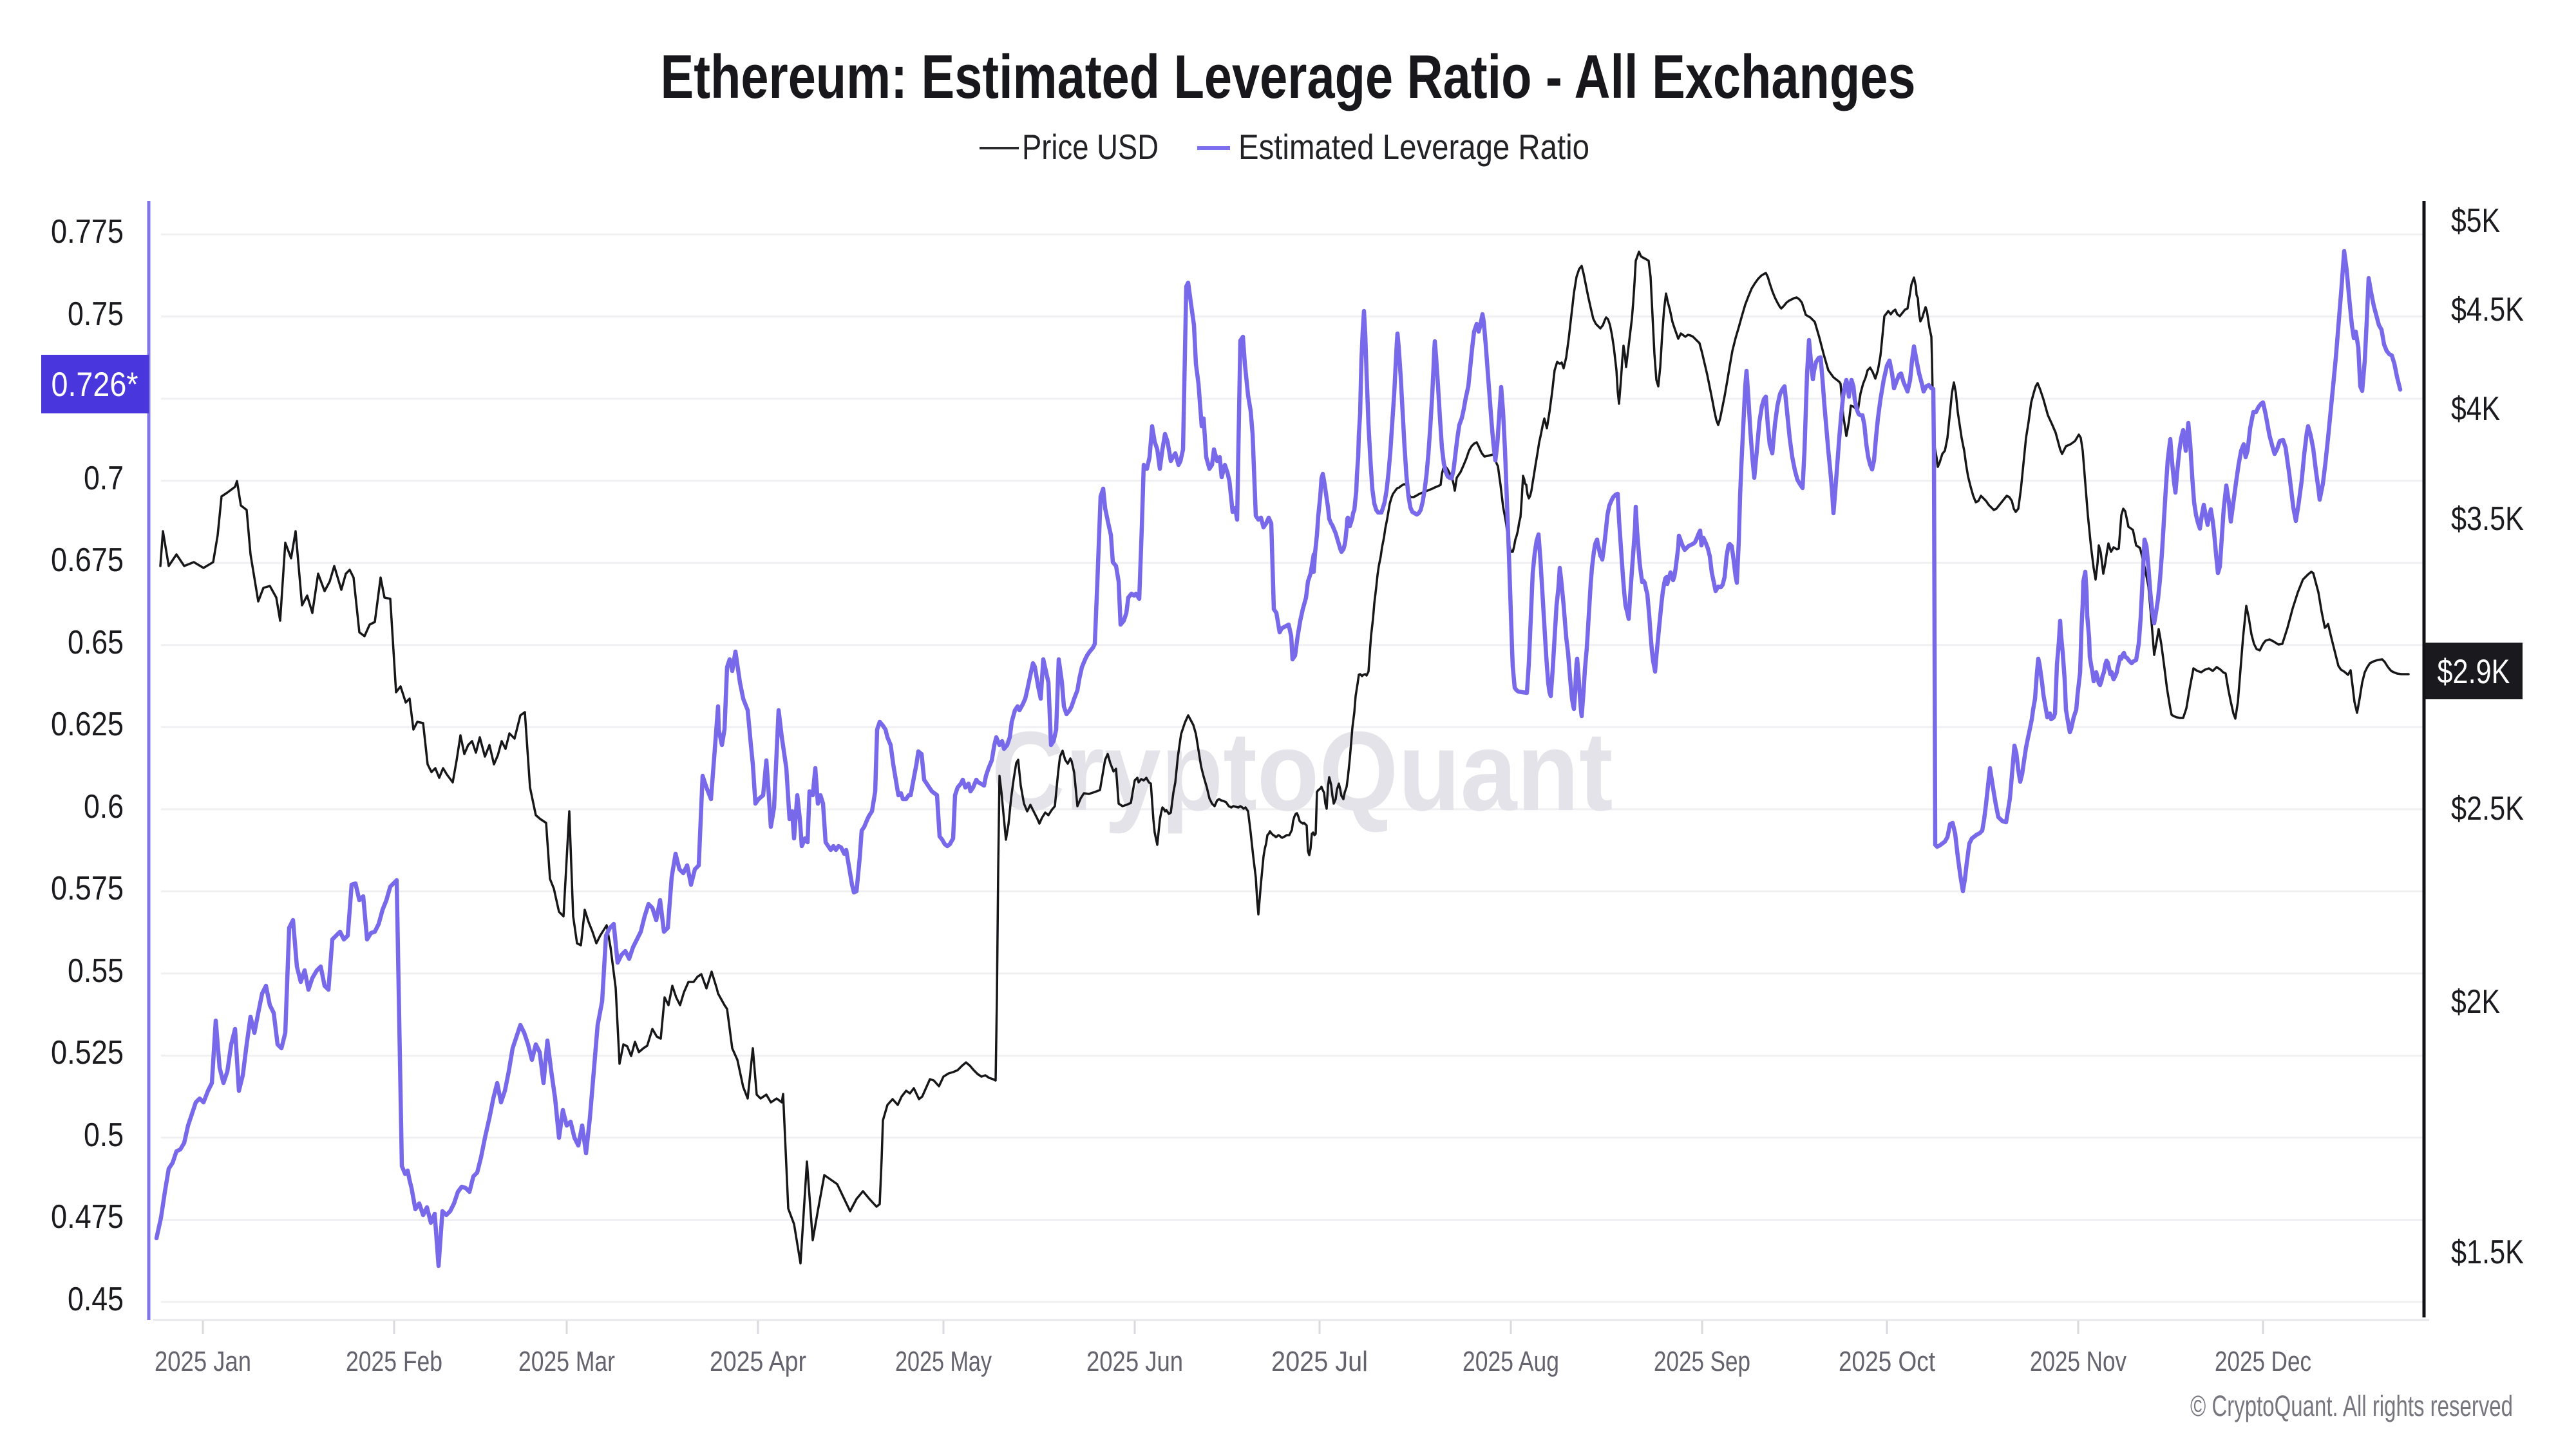 Image resolution: width=2576 pixels, height=1452 pixels. I want to click on svg-text: Price USD, so click(1091, 147).